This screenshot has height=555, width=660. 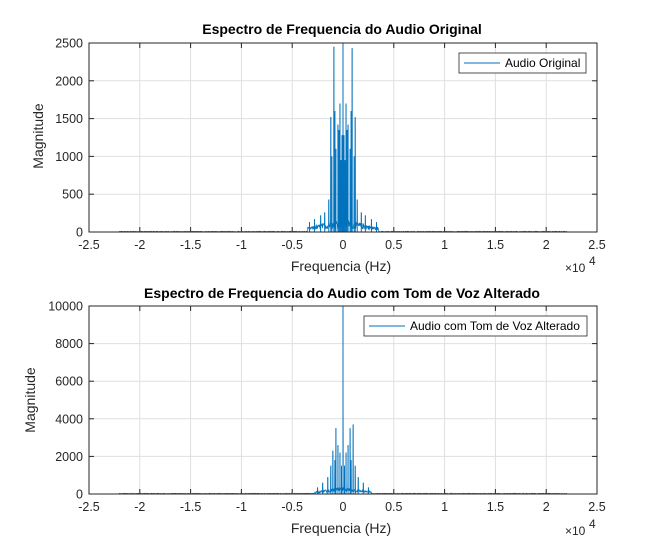 I want to click on y-tick-label: 2500, so click(x=69, y=44).